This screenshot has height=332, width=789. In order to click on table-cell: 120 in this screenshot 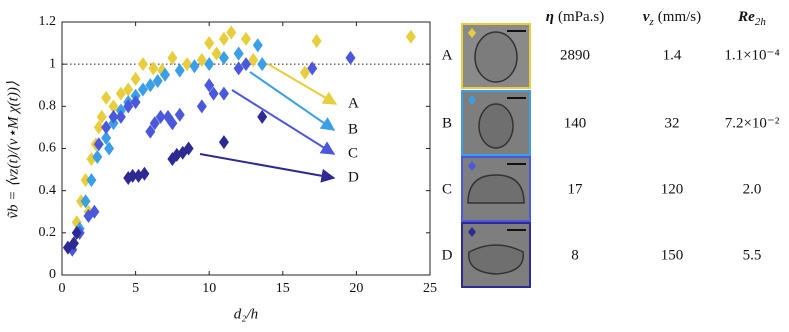, I will do `click(672, 189)`.